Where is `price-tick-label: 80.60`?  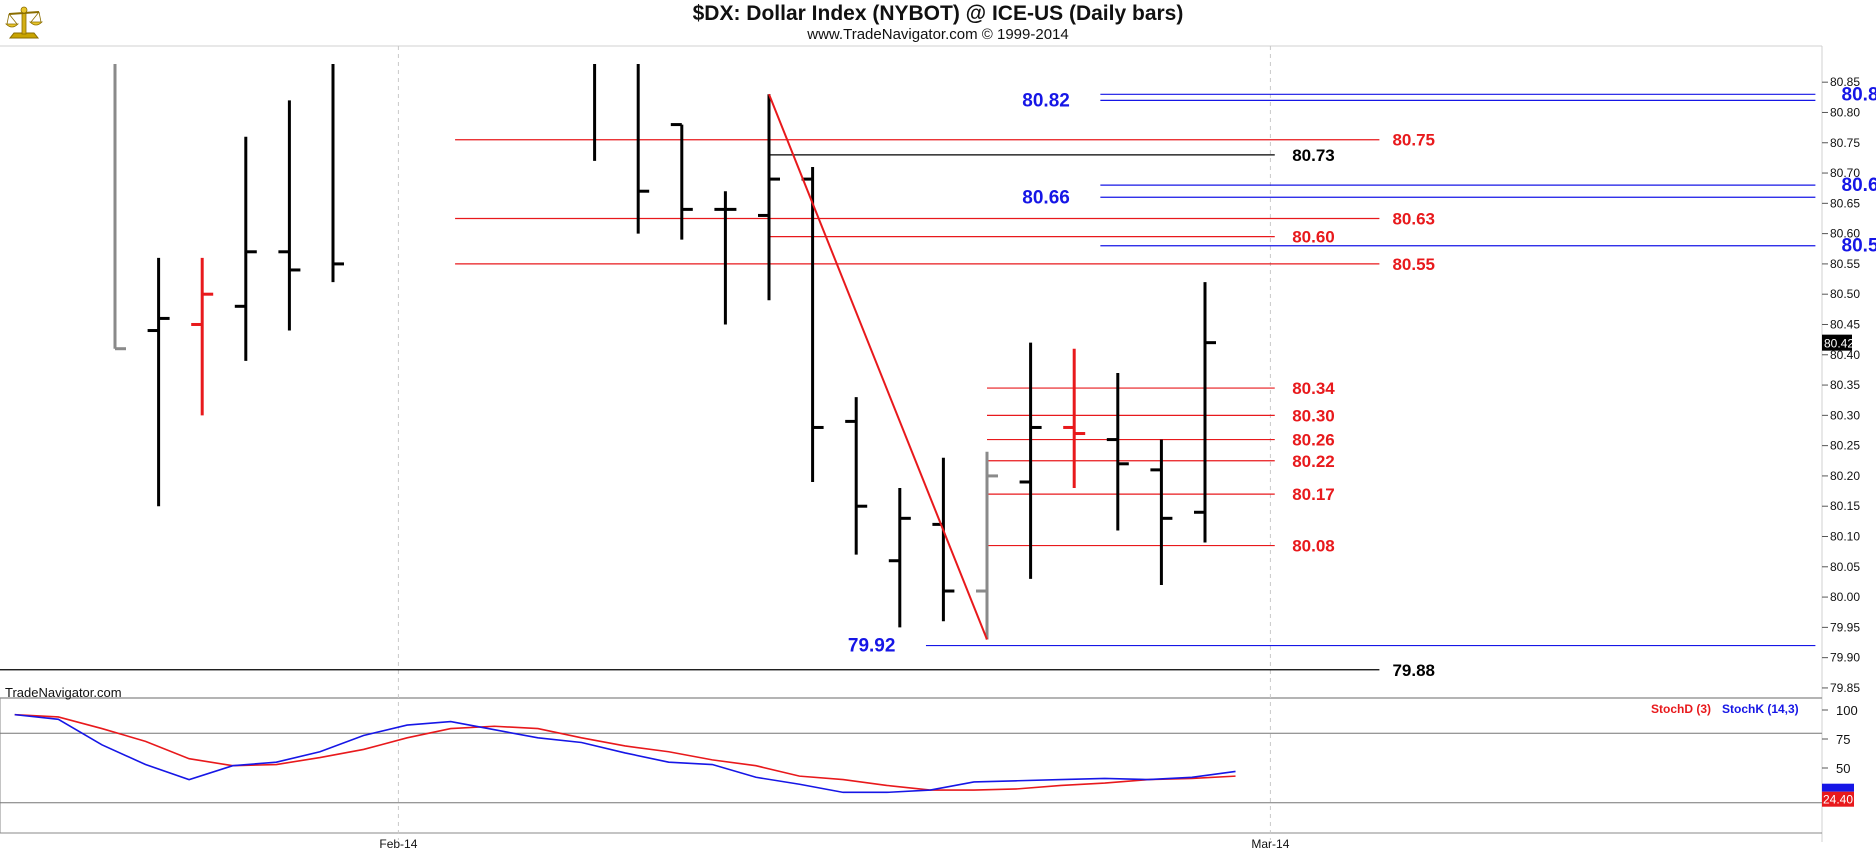 price-tick-label: 80.60 is located at coordinates (1845, 234).